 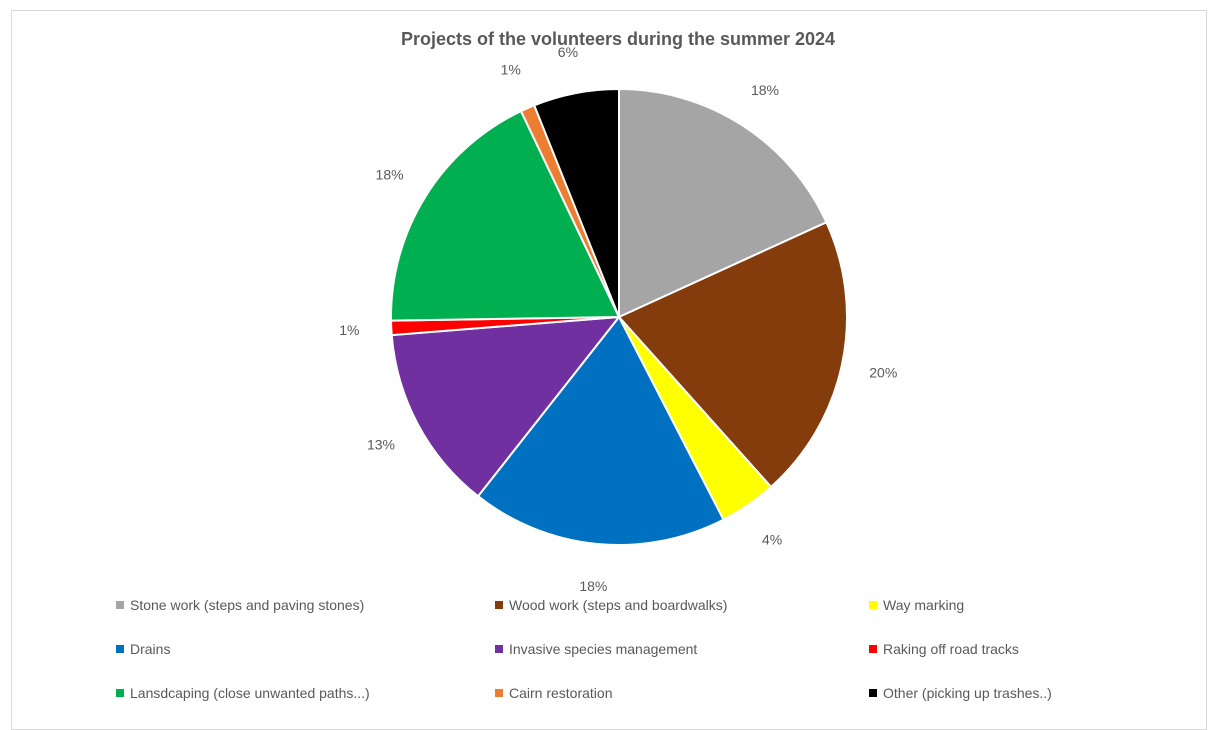 What do you see at coordinates (618, 605) in the screenshot?
I see `legend-label: Wood work (steps and boardwalks)` at bounding box center [618, 605].